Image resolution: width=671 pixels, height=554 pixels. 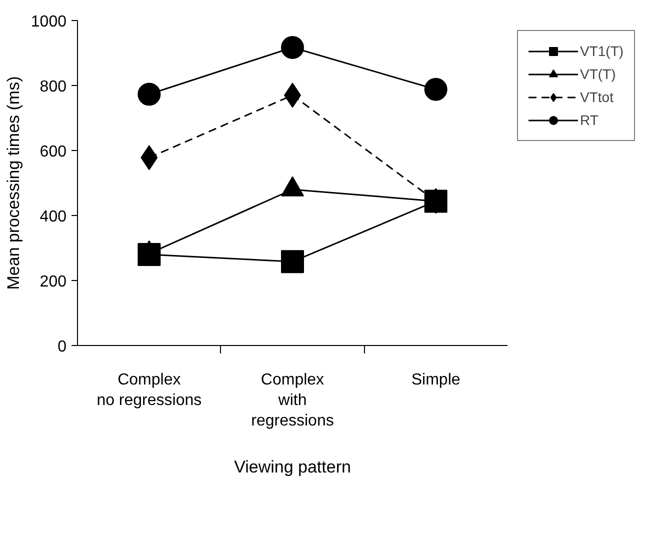 What do you see at coordinates (292, 401) in the screenshot?
I see `x-tick-label: Complex with regressions` at bounding box center [292, 401].